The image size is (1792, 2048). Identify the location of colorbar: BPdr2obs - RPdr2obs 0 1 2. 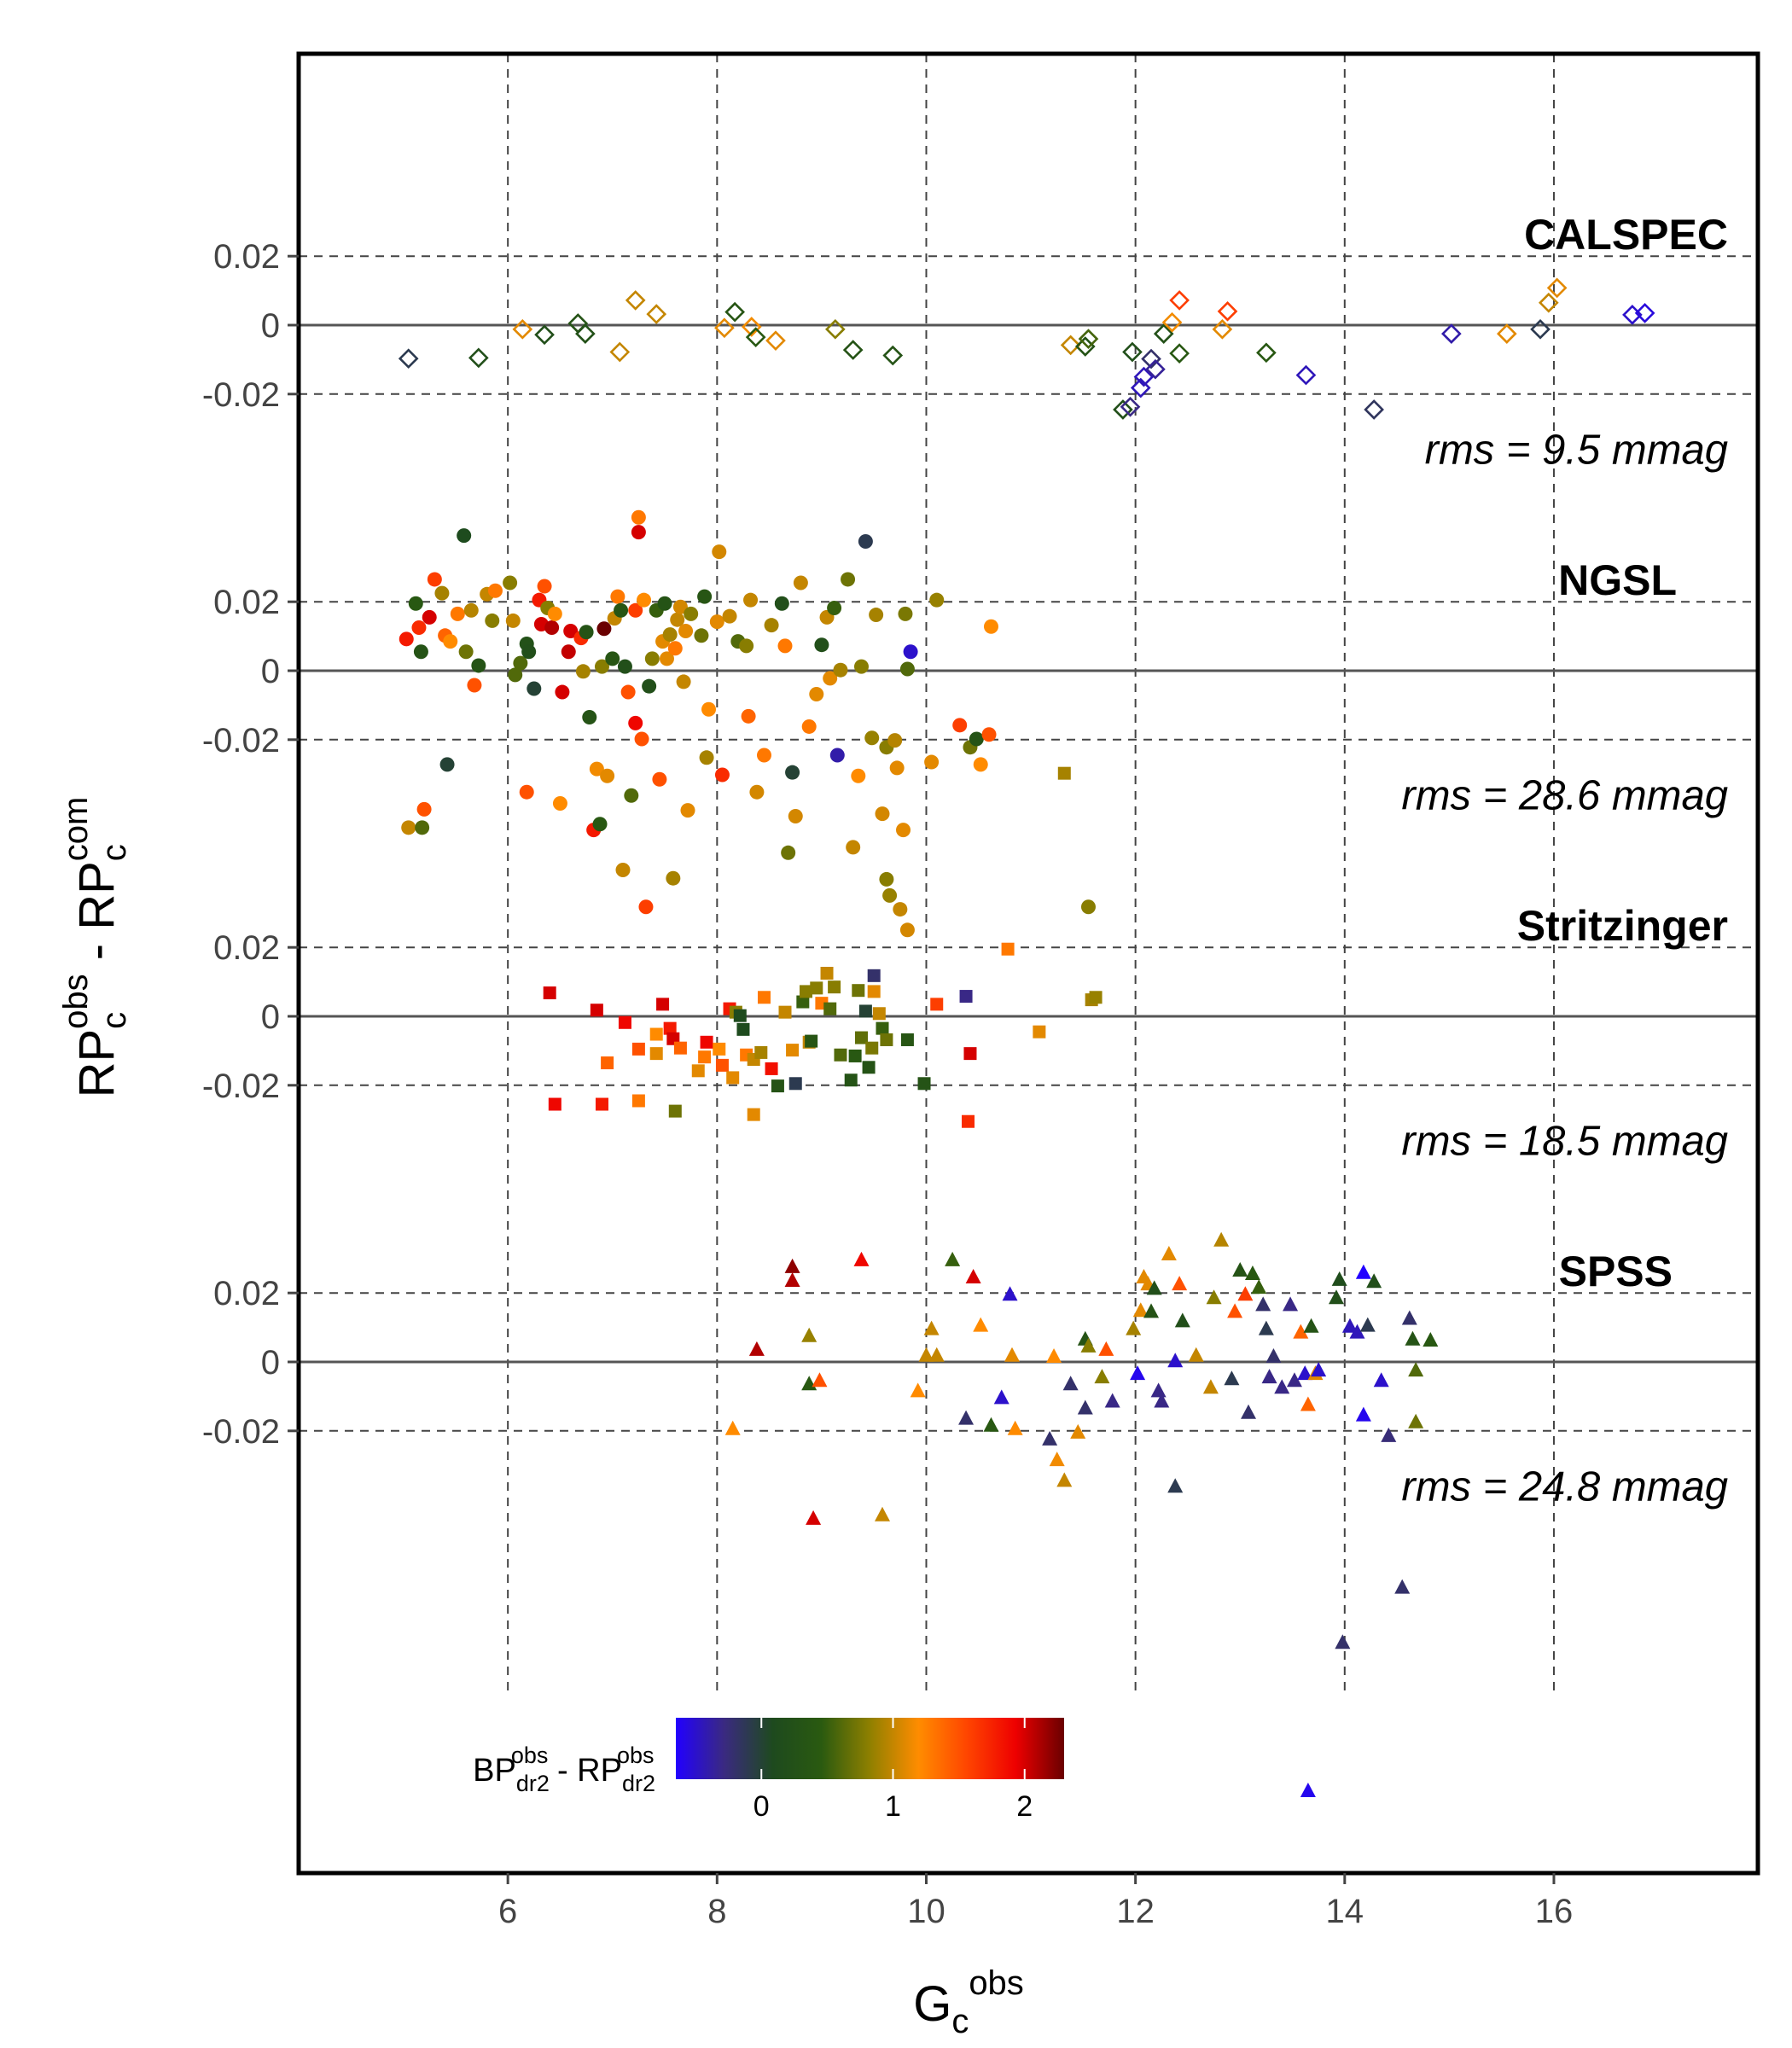
(768, 1770).